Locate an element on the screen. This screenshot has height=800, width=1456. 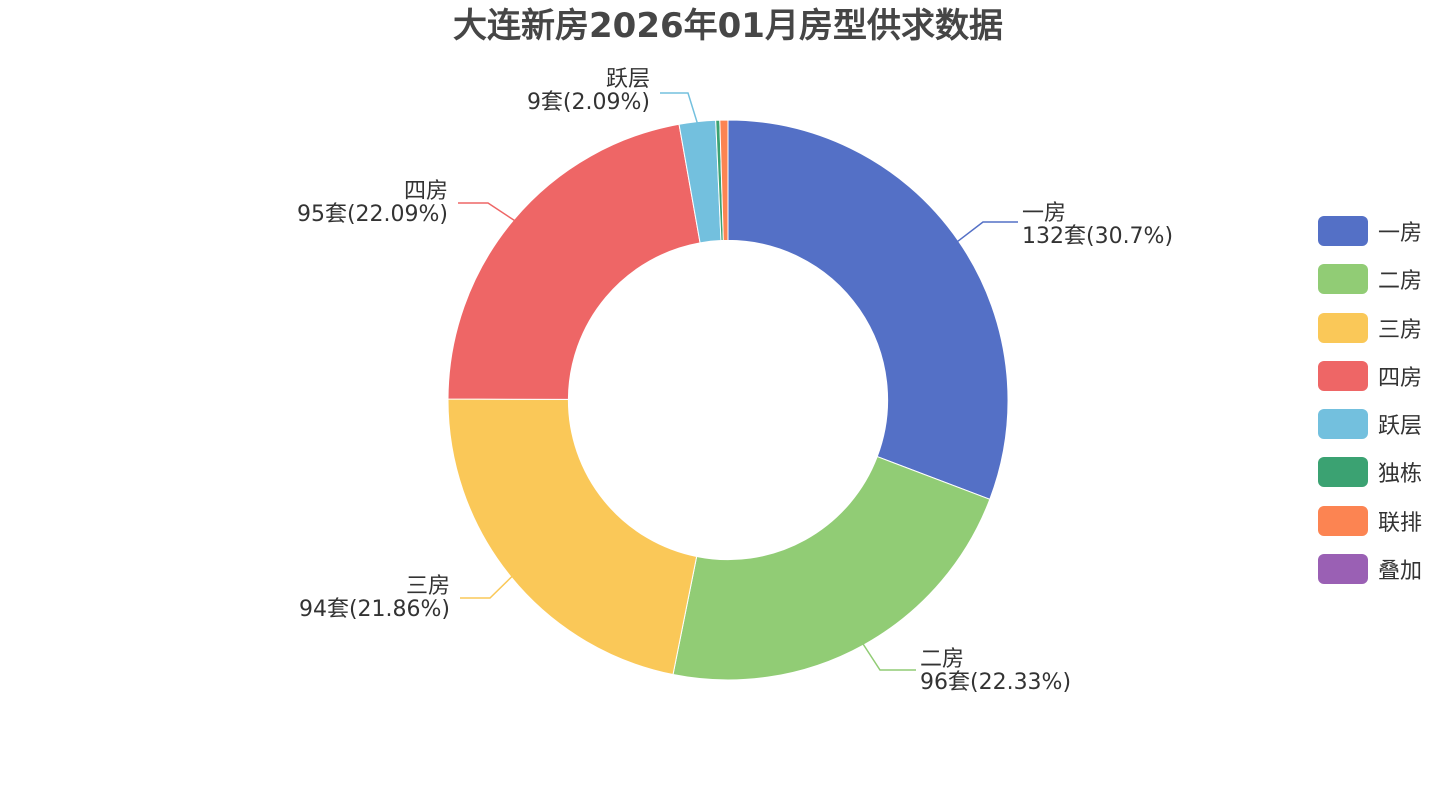
label-line-三房 is located at coordinates (487, 587).